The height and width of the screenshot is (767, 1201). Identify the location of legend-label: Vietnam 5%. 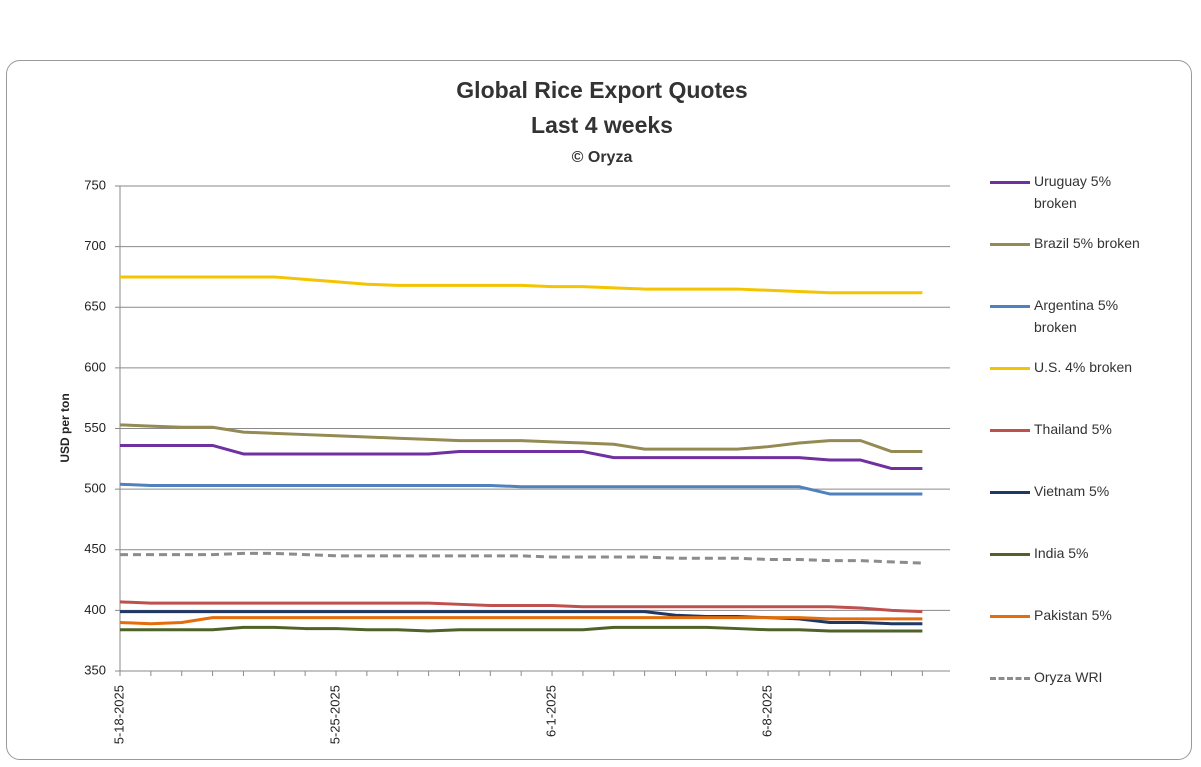
(1072, 491).